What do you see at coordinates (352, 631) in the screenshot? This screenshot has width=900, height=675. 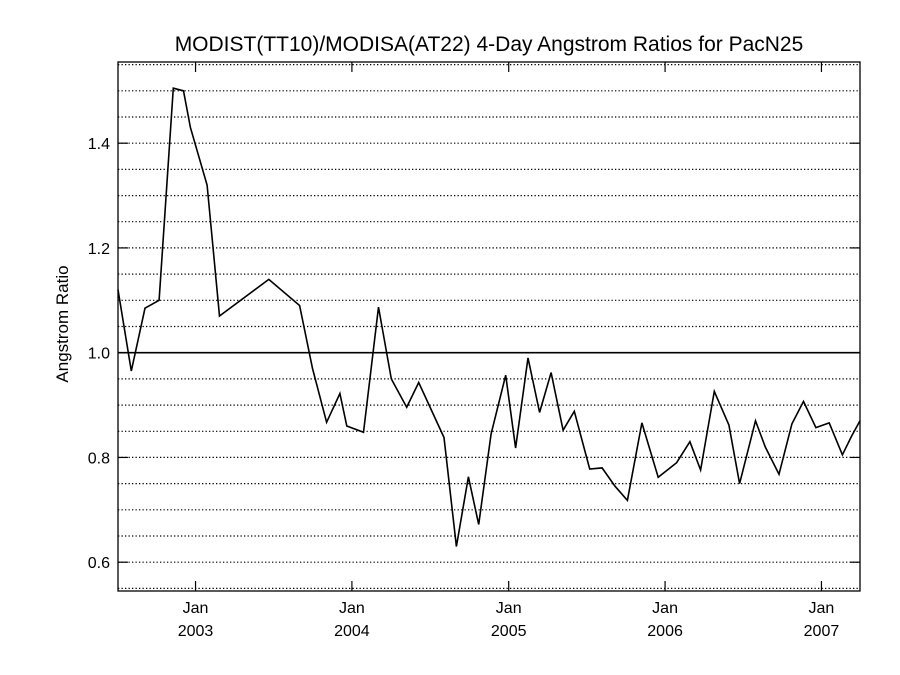 I see `x-tick-year: 2004` at bounding box center [352, 631].